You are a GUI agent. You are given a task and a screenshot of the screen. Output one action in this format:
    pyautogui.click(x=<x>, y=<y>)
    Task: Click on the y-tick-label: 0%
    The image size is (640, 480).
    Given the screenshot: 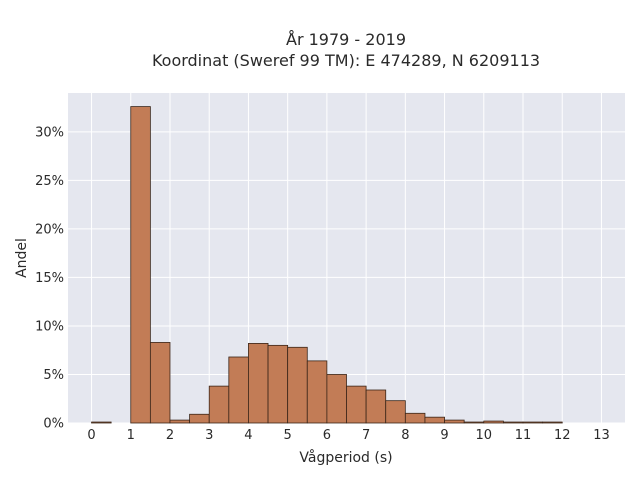 What is the action you would take?
    pyautogui.click(x=53, y=424)
    